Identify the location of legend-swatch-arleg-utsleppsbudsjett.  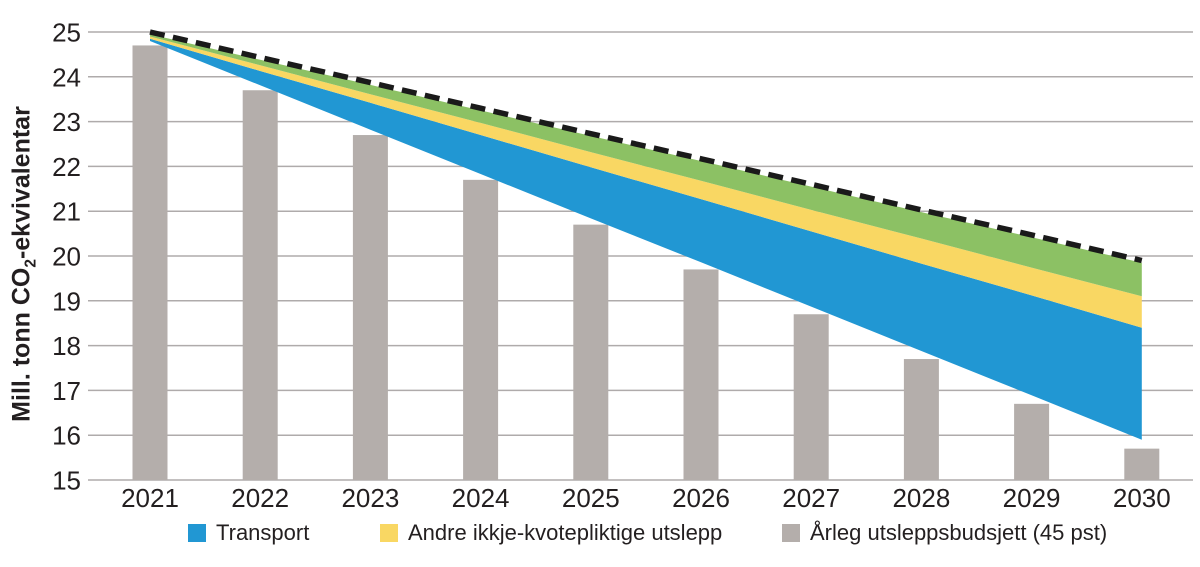
(791, 533).